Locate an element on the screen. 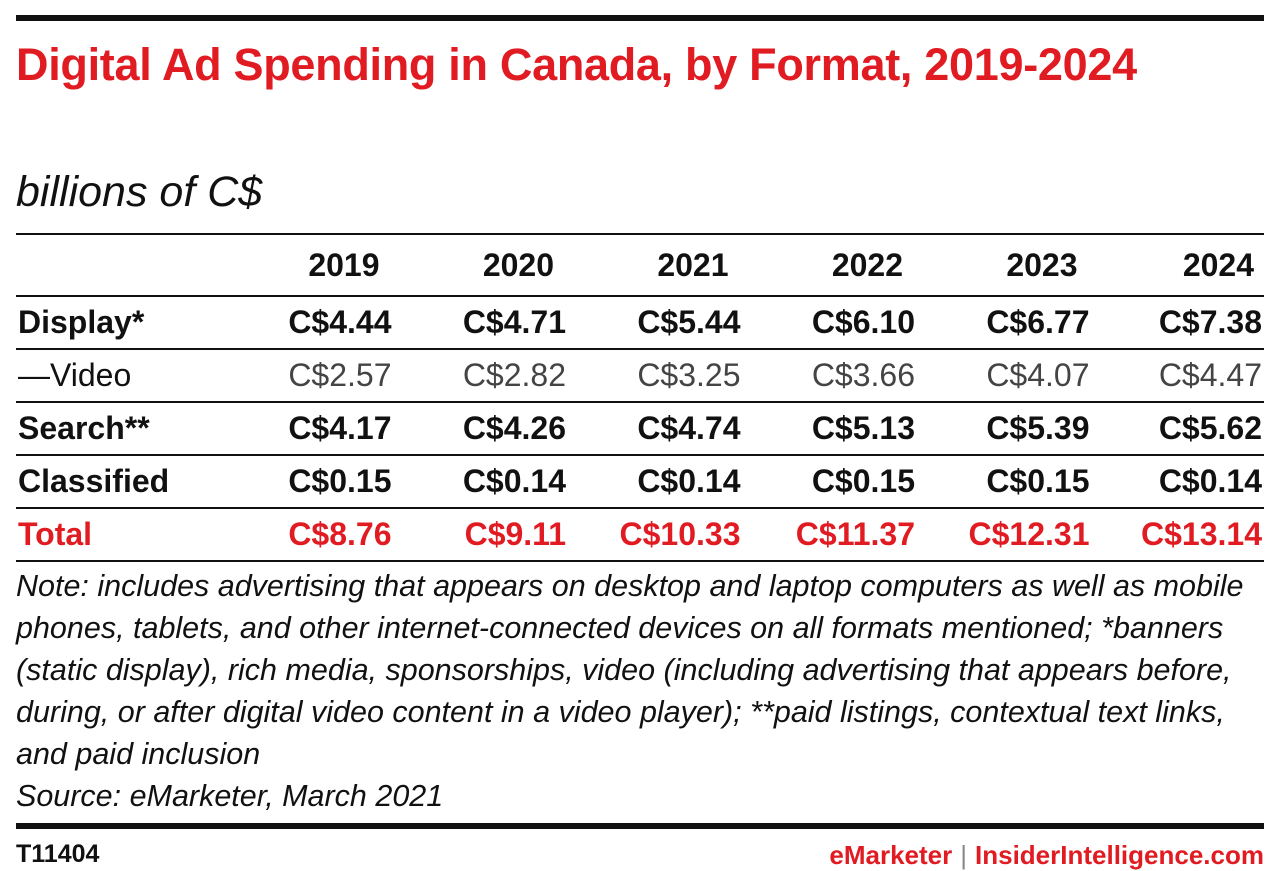  column-header: 2021 is located at coordinates (693, 264).